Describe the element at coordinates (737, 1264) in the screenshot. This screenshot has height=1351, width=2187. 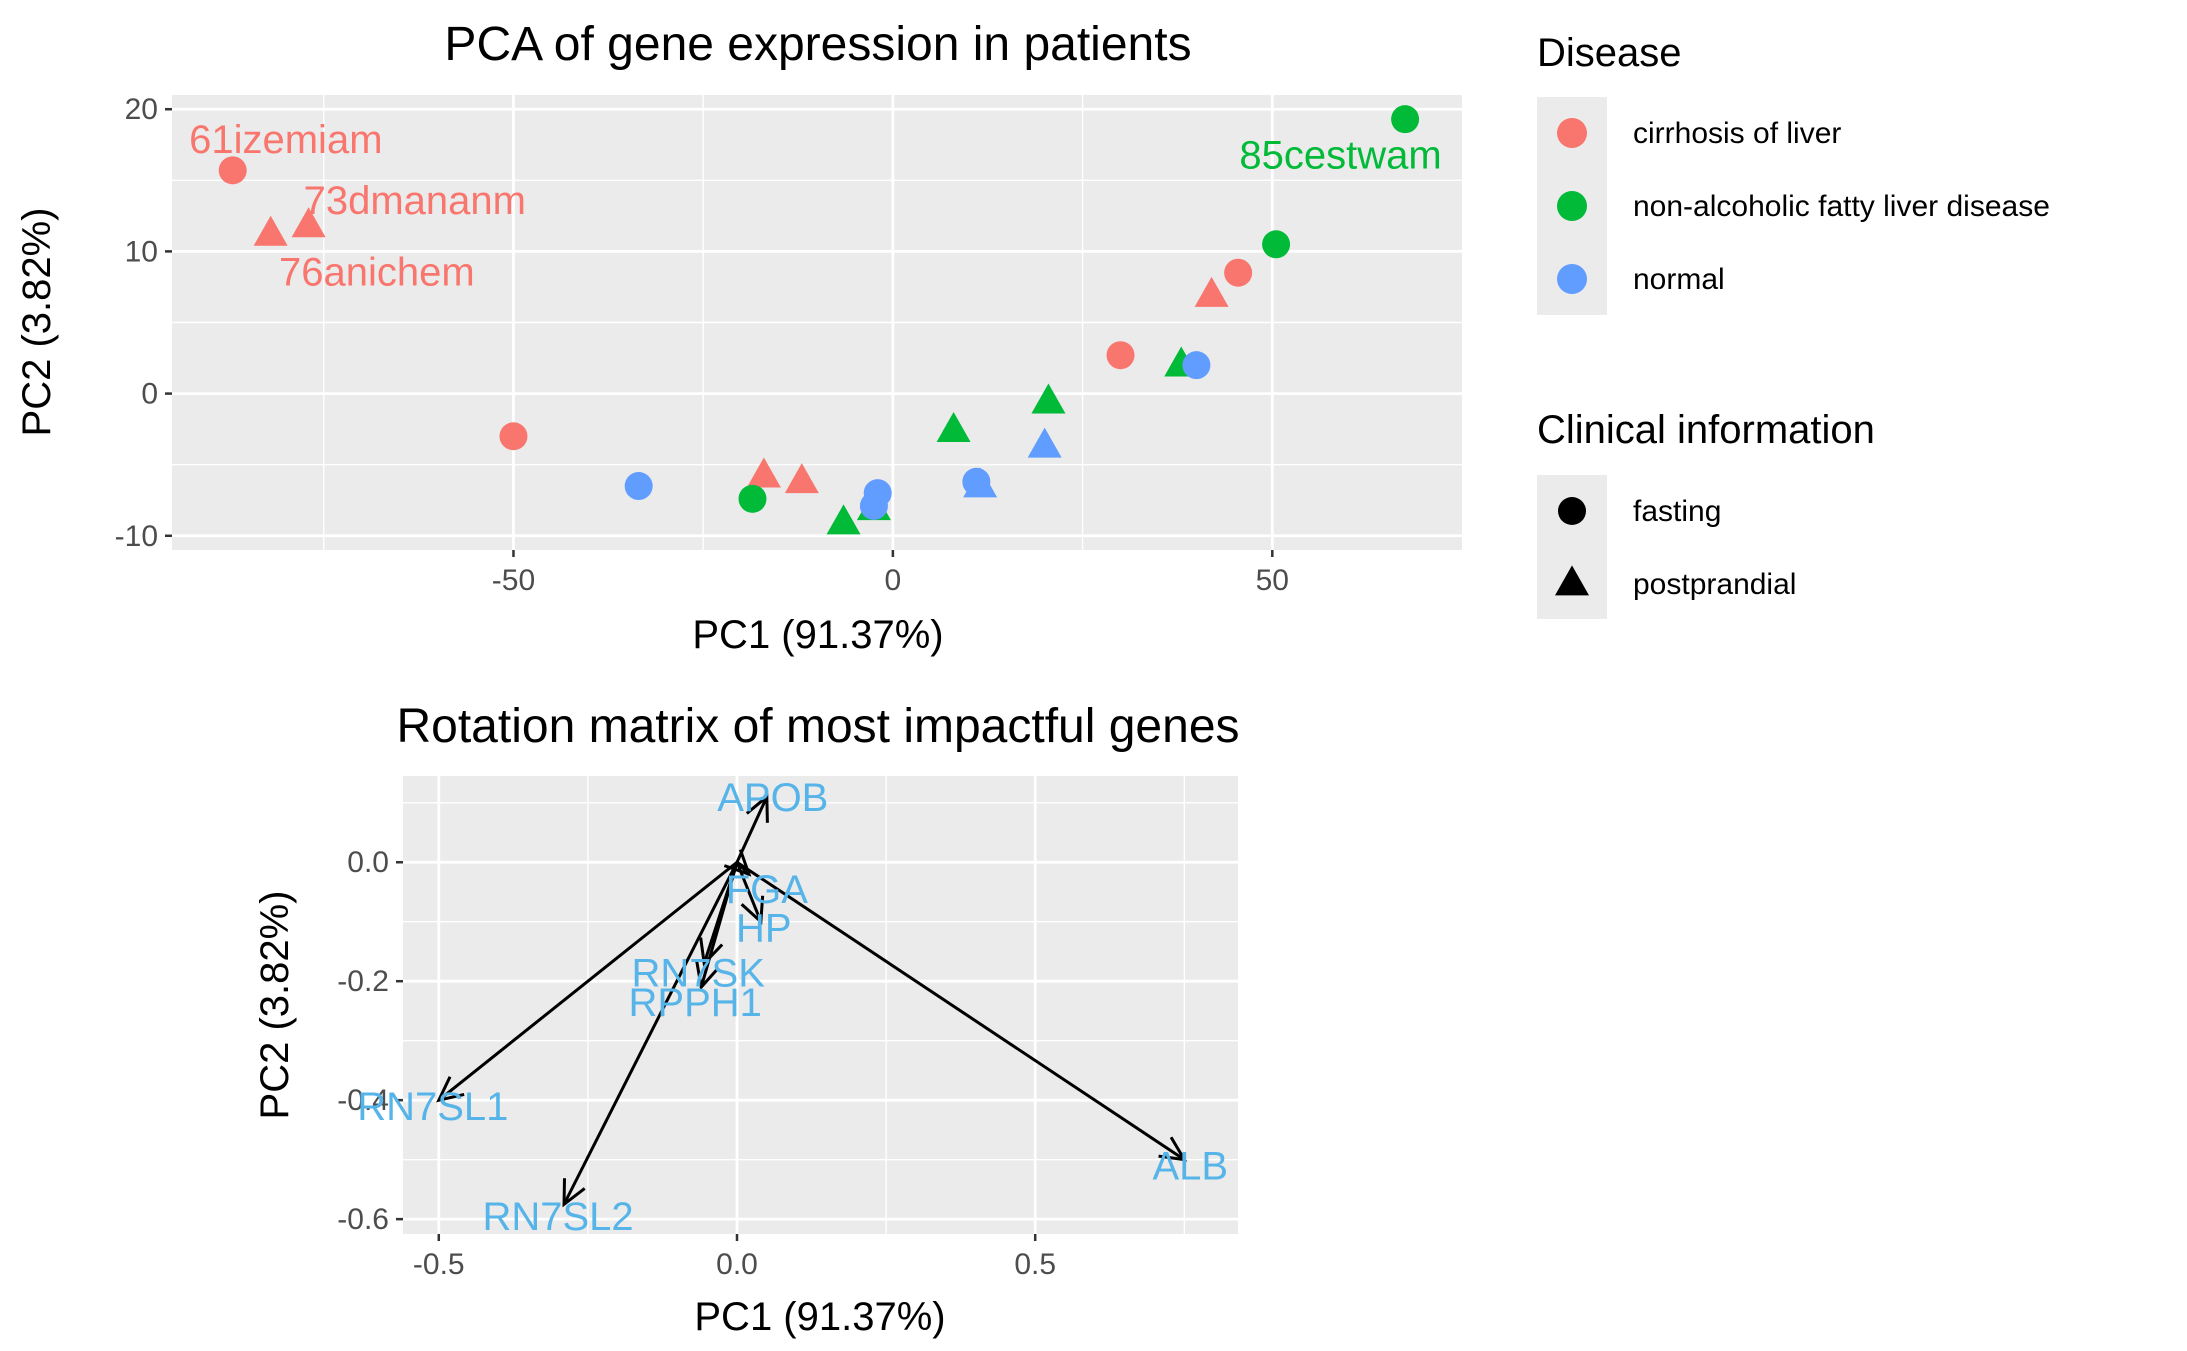
I see `rotation-x-tick-label: 0.0` at that location.